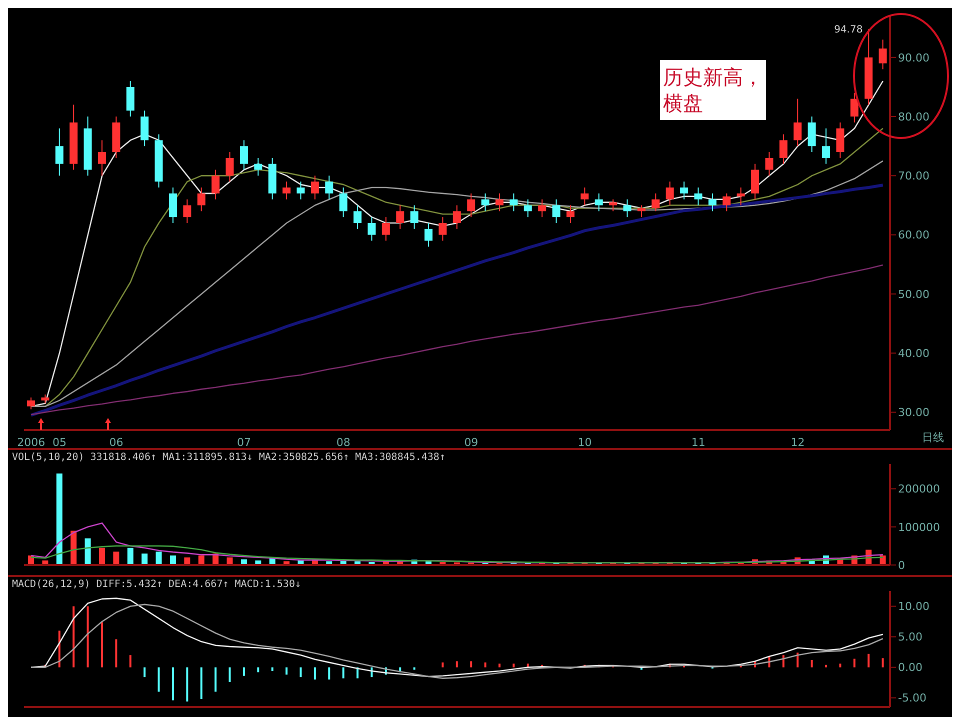  Describe the element at coordinates (933, 437) in the screenshot. I see `text: 日线` at that location.